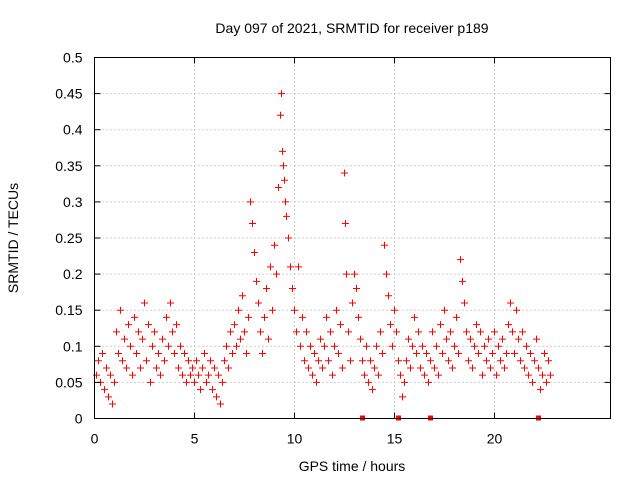  What do you see at coordinates (295, 439) in the screenshot?
I see `x-tick-label: 10` at bounding box center [295, 439].